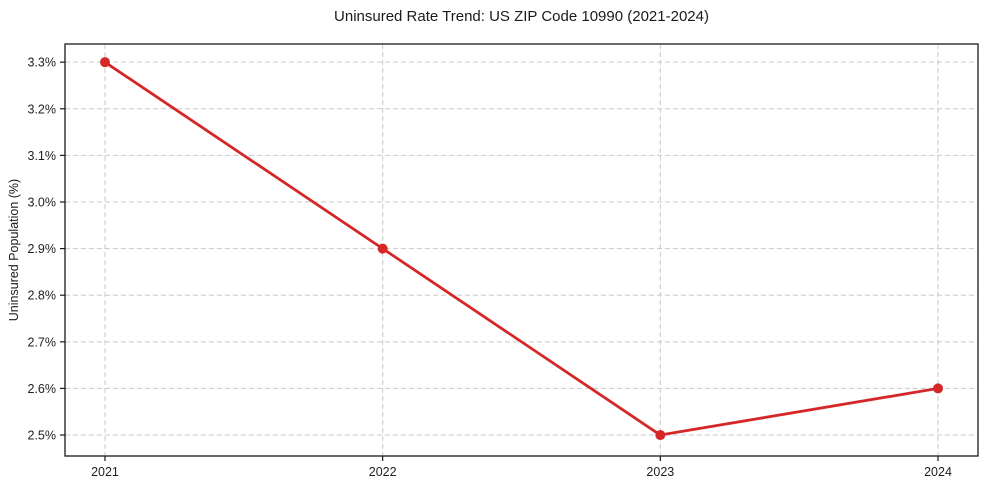 The image size is (989, 490). Describe the element at coordinates (42, 156) in the screenshot. I see `y-tick-label: 3.1%` at that location.